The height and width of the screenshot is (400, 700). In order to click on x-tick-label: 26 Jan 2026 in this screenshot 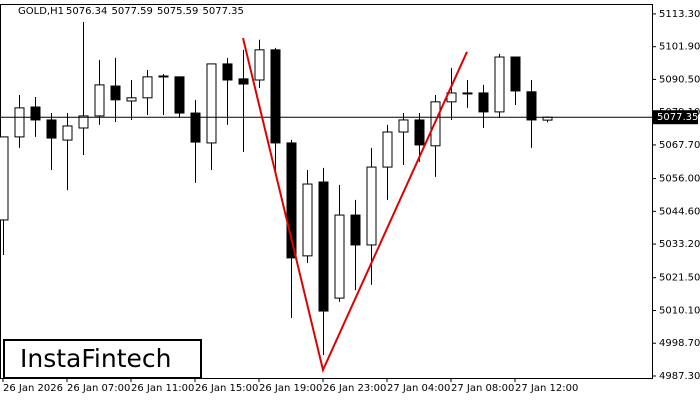, I will do `click(33, 388)`.